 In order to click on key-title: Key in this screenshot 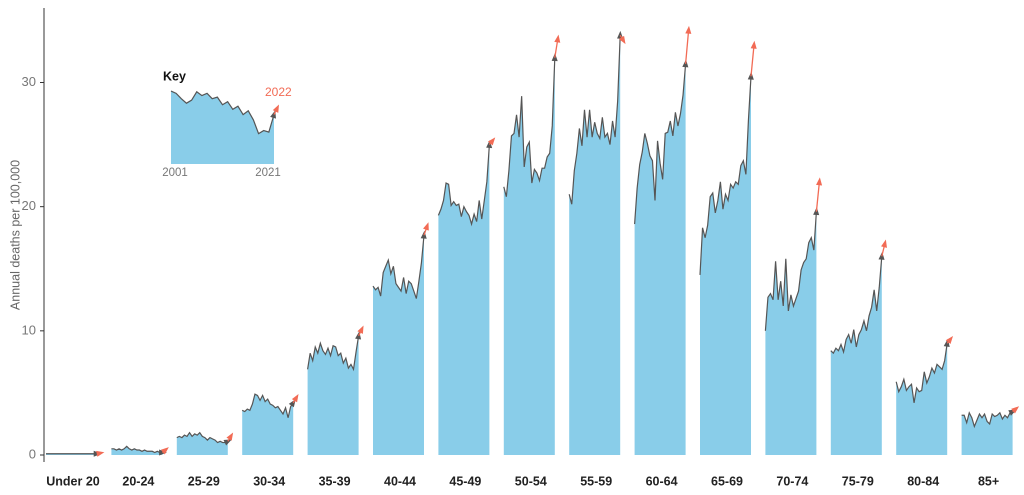, I will do `click(174, 76)`.